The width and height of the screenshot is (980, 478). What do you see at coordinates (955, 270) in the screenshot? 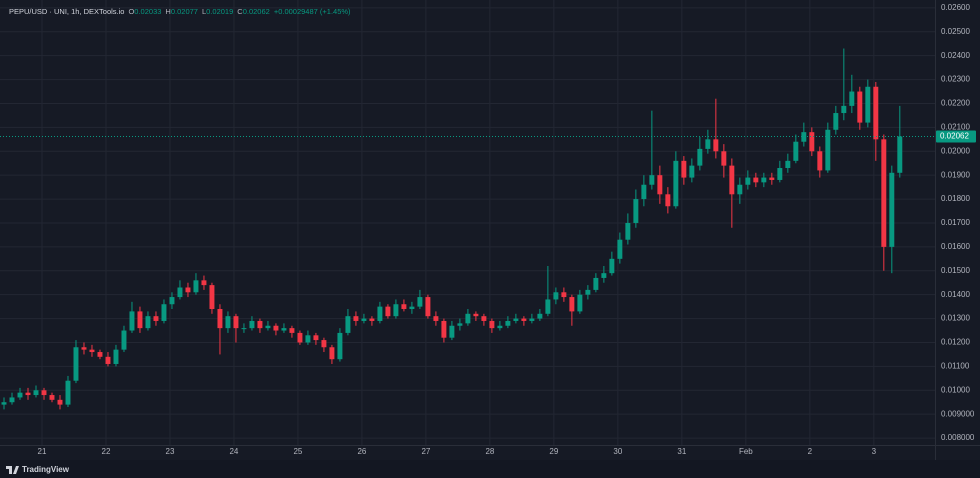
I see `y-tick-label: 0.01500` at bounding box center [955, 270].